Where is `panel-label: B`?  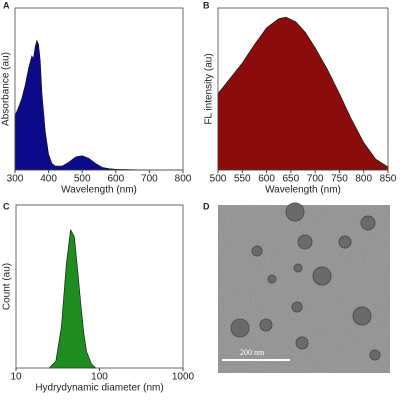 panel-label: B is located at coordinates (206, 5).